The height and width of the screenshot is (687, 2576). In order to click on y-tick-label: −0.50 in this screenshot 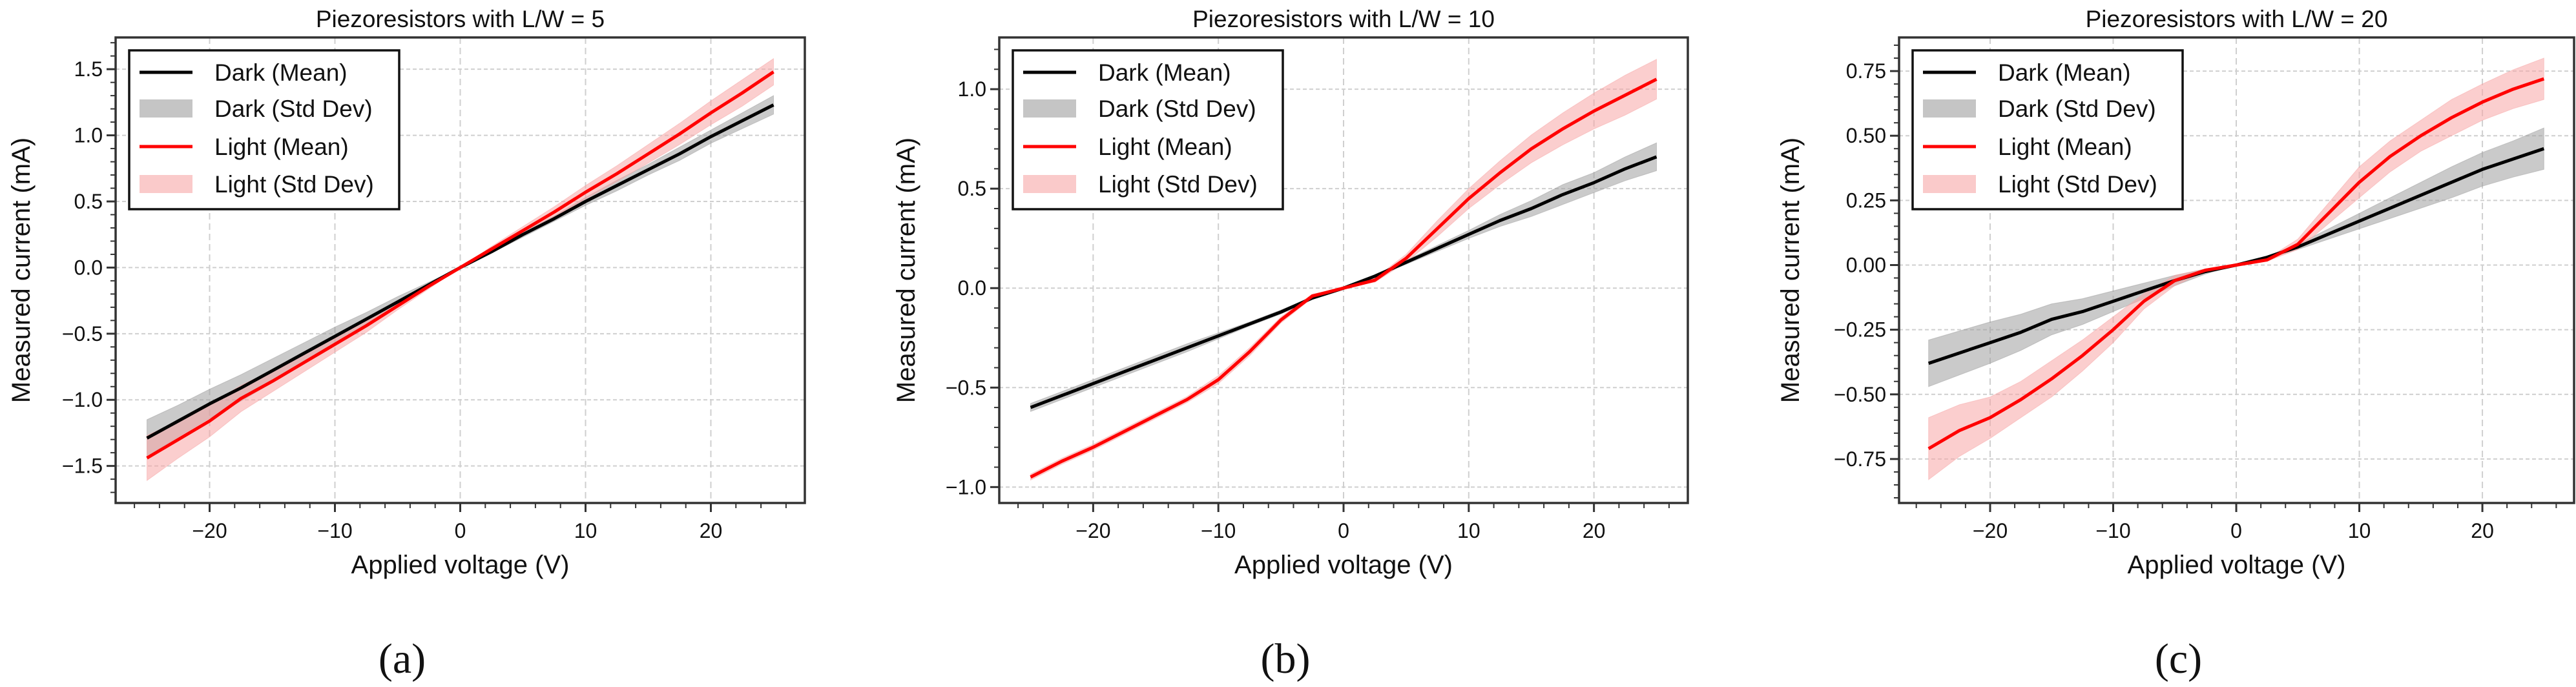, I will do `click(1860, 394)`.